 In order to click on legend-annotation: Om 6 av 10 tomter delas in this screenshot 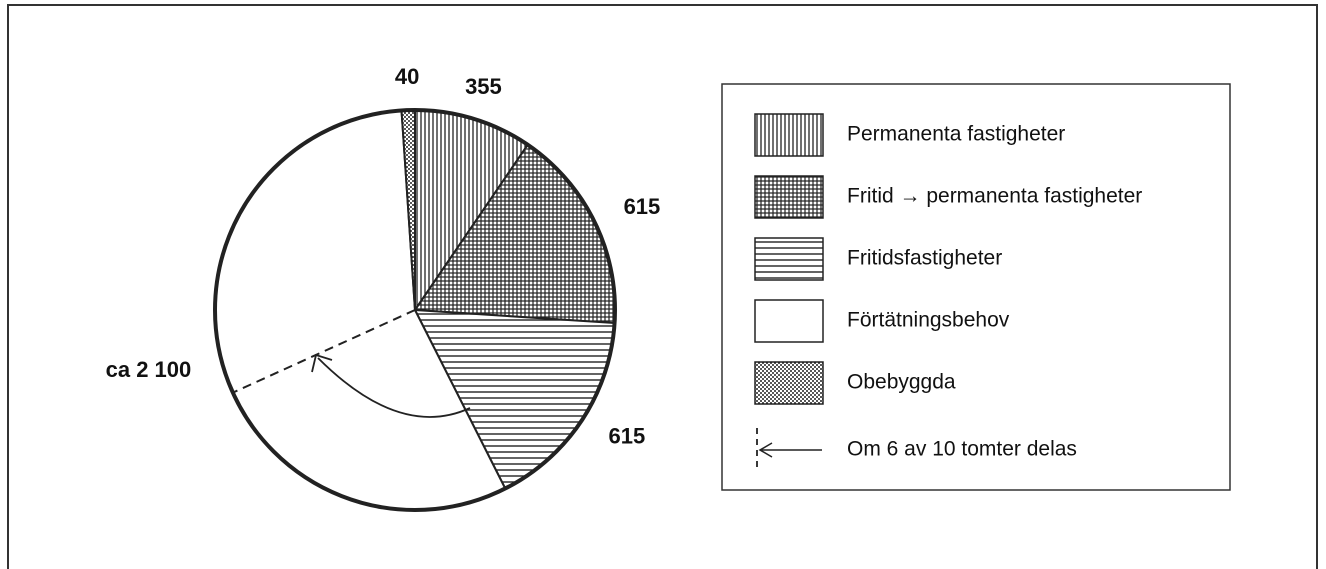, I will do `click(962, 449)`.